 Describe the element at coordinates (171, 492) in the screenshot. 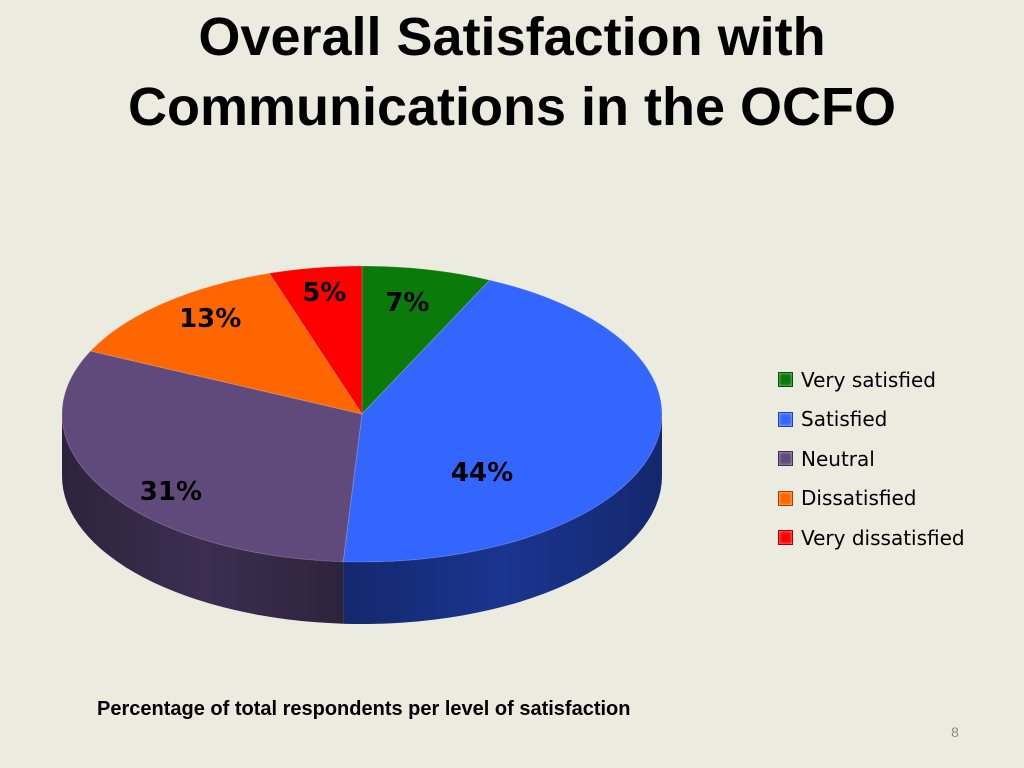

I see `data-label-neutral: 31%` at that location.